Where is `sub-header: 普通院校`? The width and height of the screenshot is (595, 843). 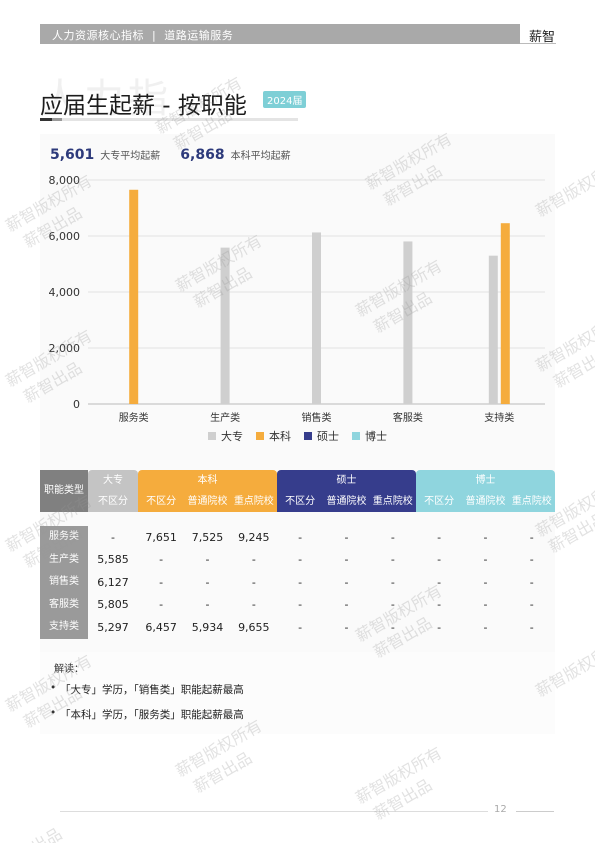 sub-header: 普通院校 is located at coordinates (485, 502).